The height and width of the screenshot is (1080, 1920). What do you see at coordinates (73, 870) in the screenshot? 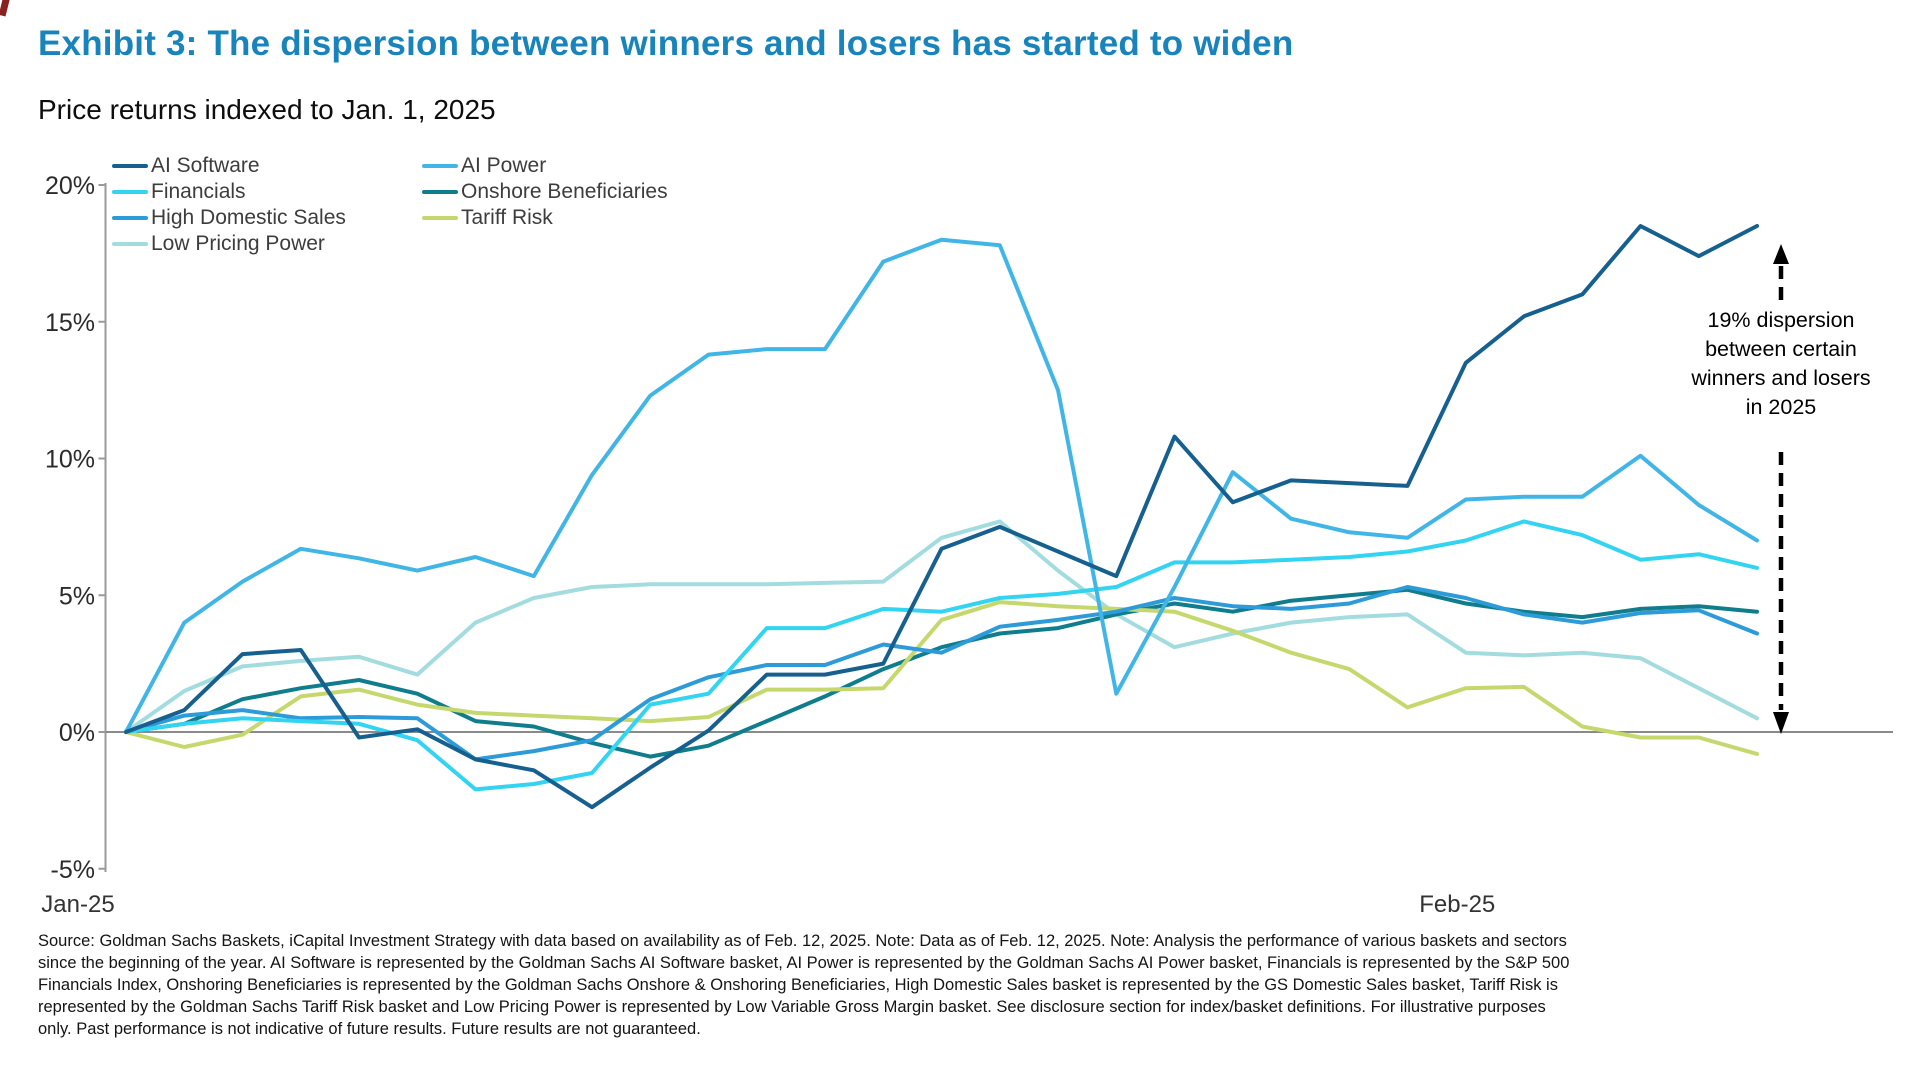
I see `y-axis-label: -5%` at bounding box center [73, 870].